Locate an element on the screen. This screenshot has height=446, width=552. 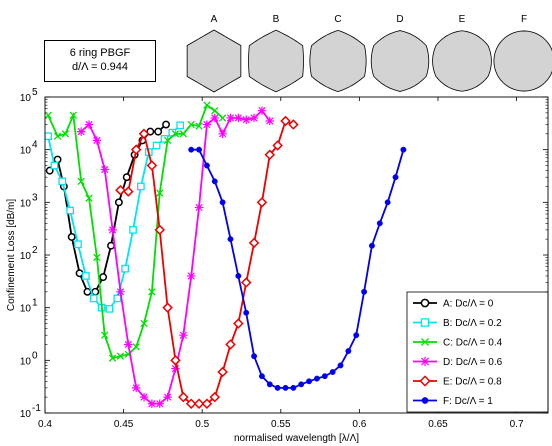
legend-entry: F: Dc/Λ = 1 is located at coordinates (453, 401).